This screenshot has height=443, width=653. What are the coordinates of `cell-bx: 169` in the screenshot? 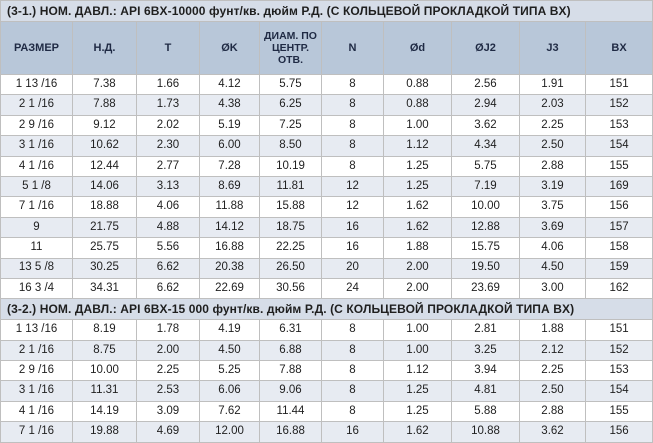 It's located at (618, 186).